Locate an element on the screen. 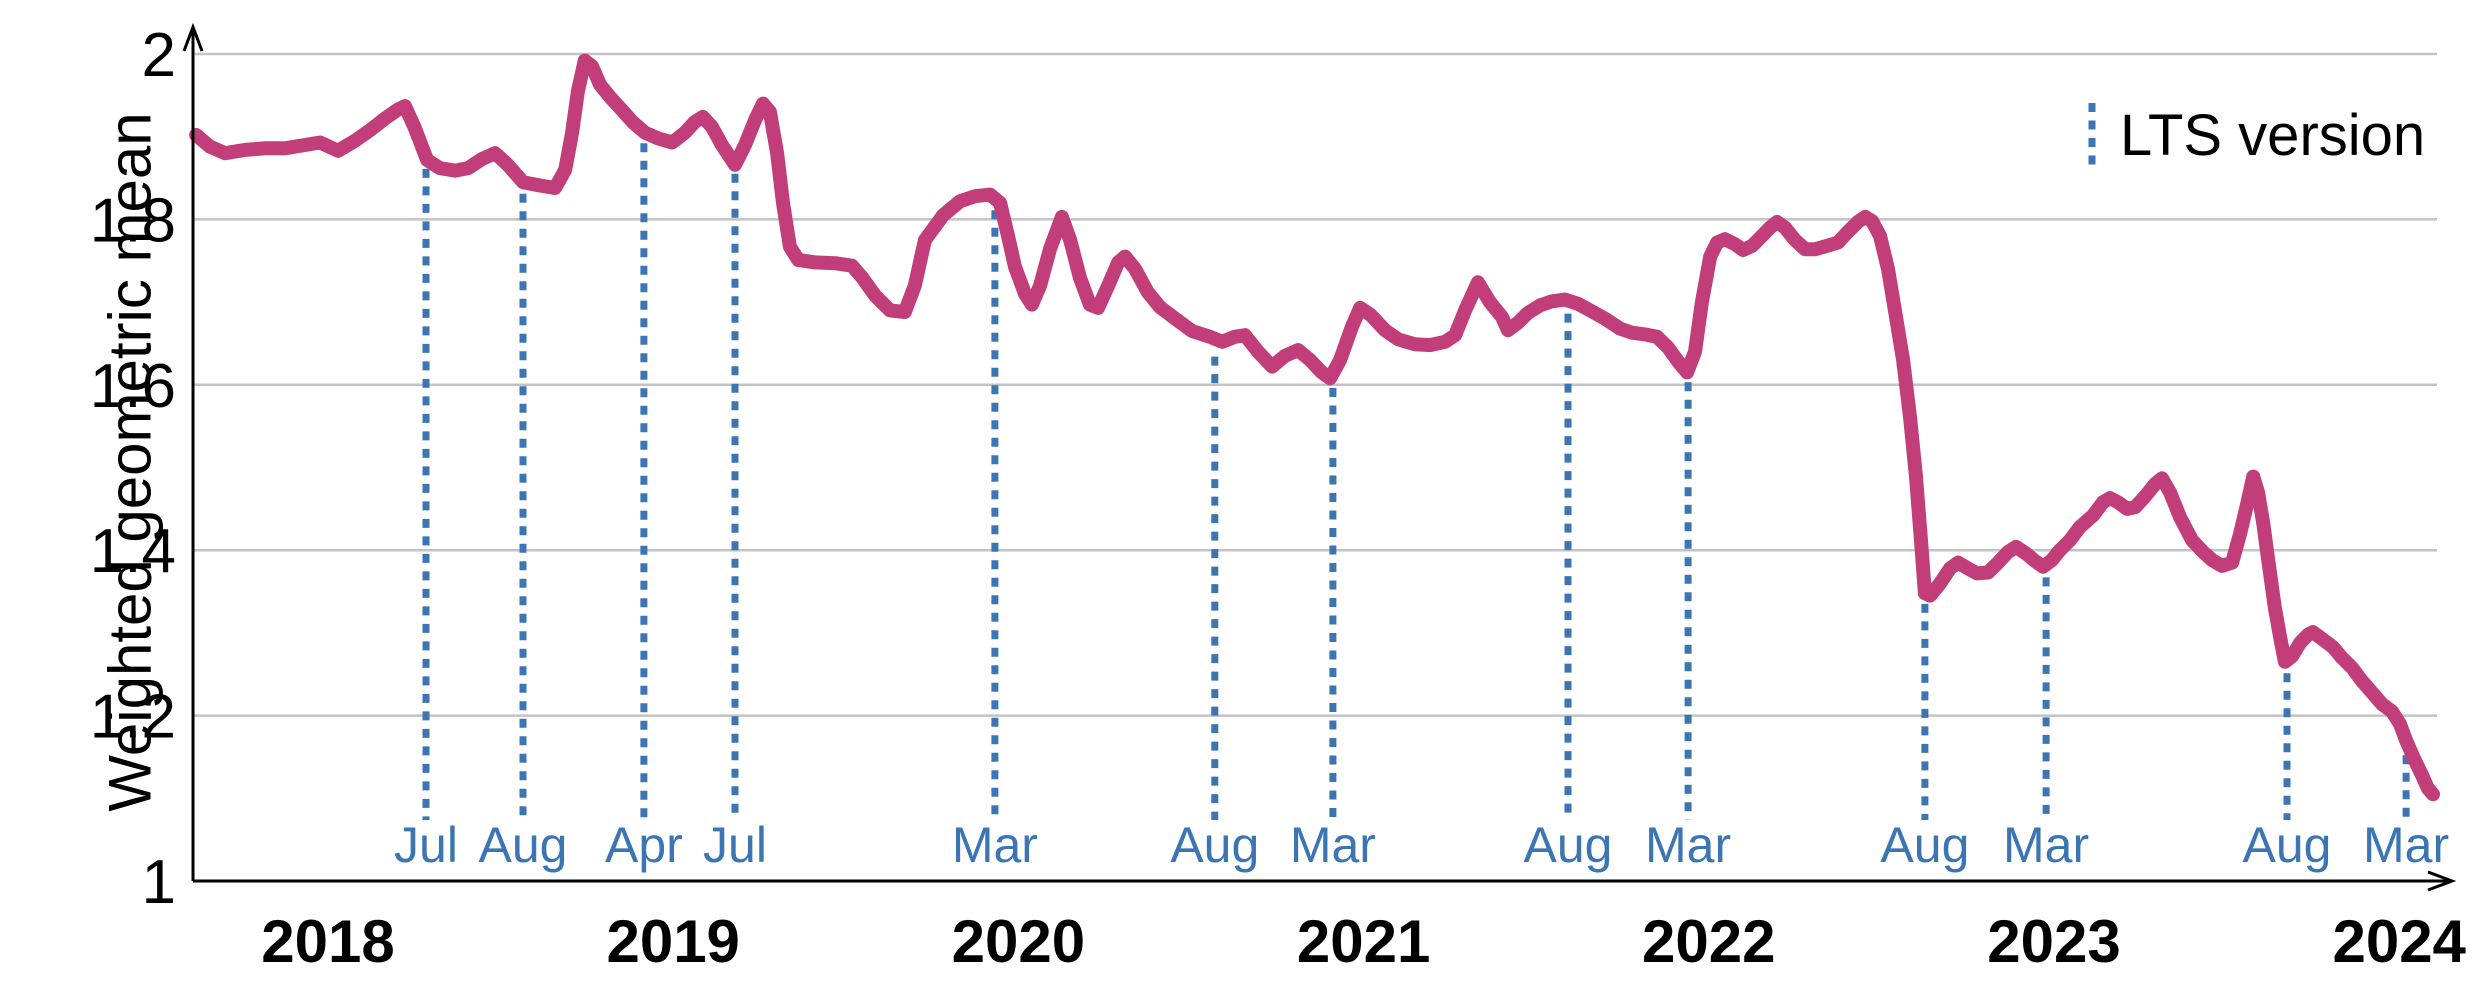  lts-month-label-Jul-2019: Jul is located at coordinates (735, 845).